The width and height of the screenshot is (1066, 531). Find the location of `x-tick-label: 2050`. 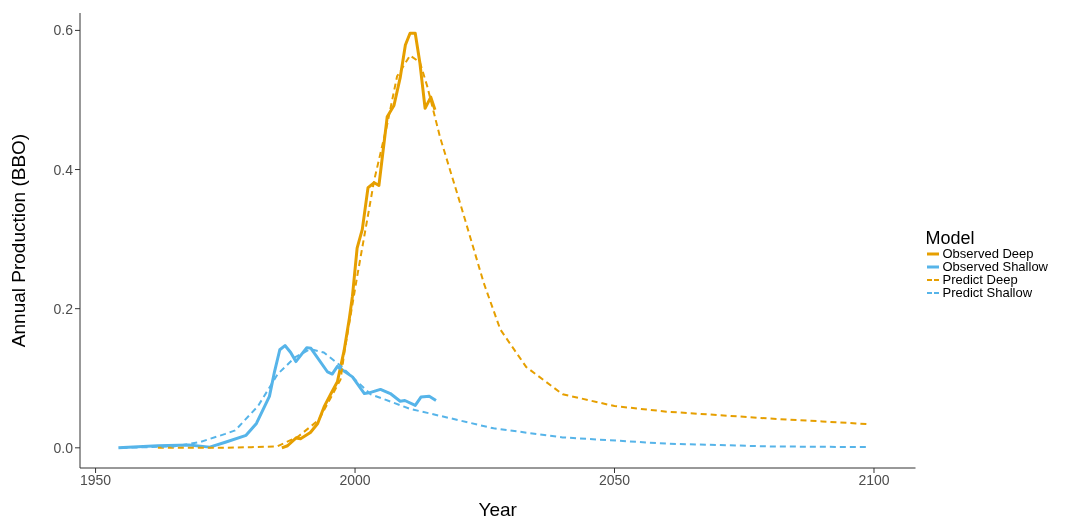

x-tick-label: 2050 is located at coordinates (614, 479).